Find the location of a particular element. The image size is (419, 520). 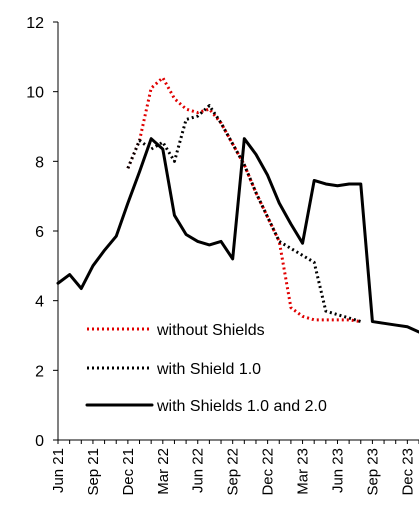

y-tick-label: 0 is located at coordinates (39, 441).